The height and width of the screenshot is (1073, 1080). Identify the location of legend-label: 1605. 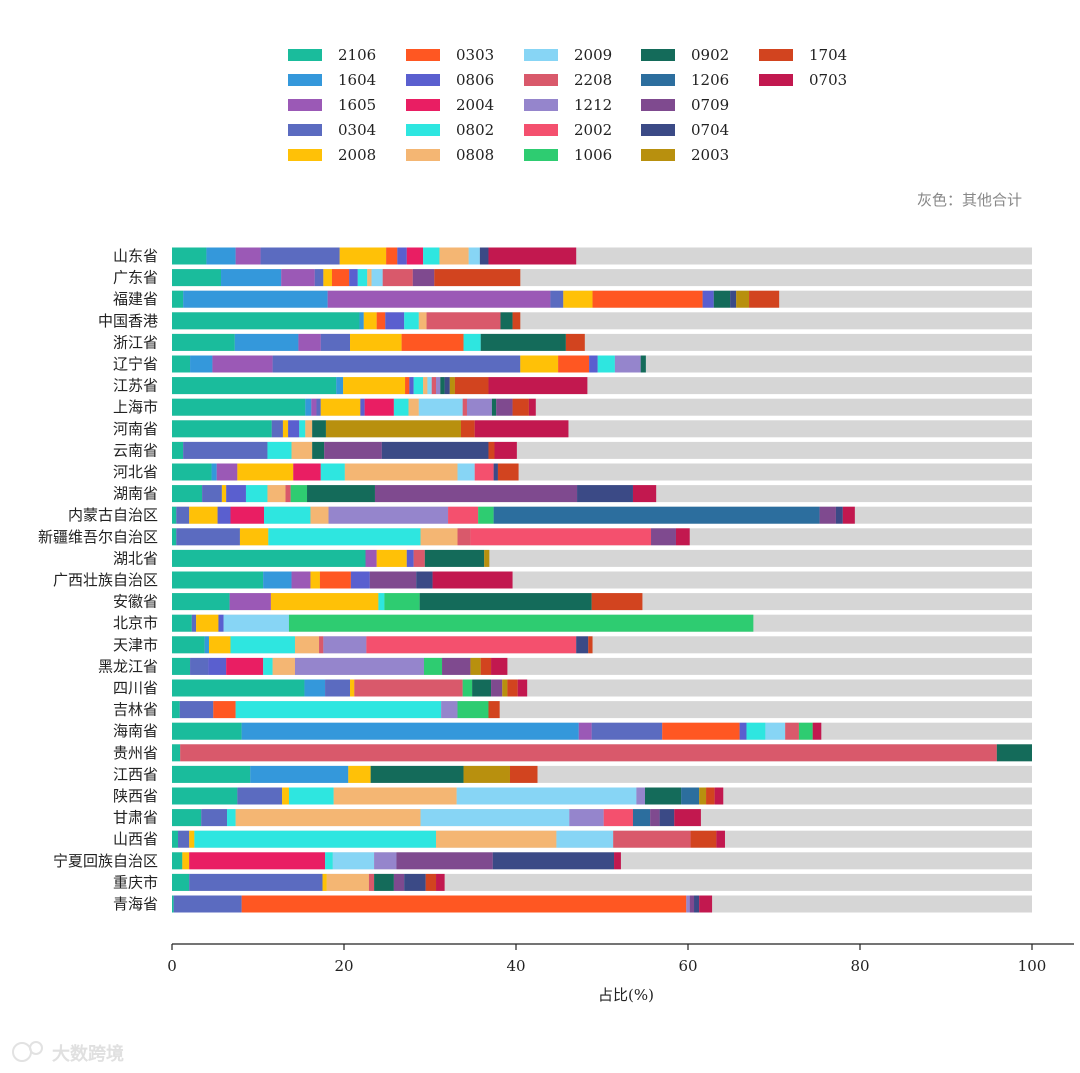
(357, 105).